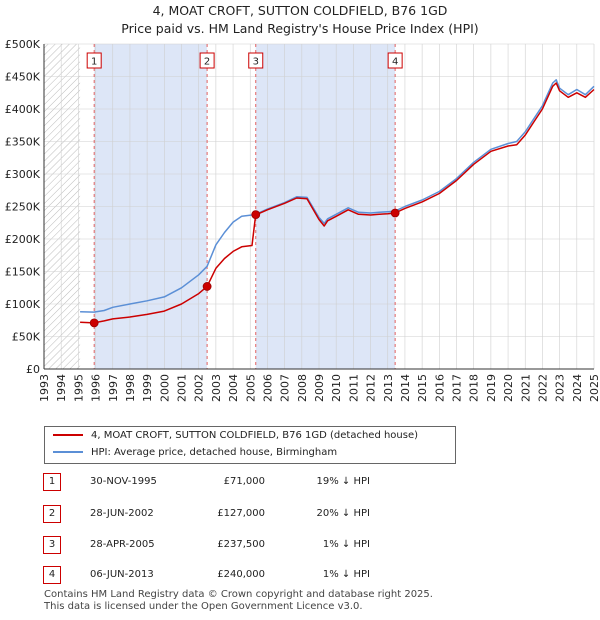 The image size is (600, 620). I want to click on sale-hpi-diff: 19% ↓ HPI, so click(343, 481).